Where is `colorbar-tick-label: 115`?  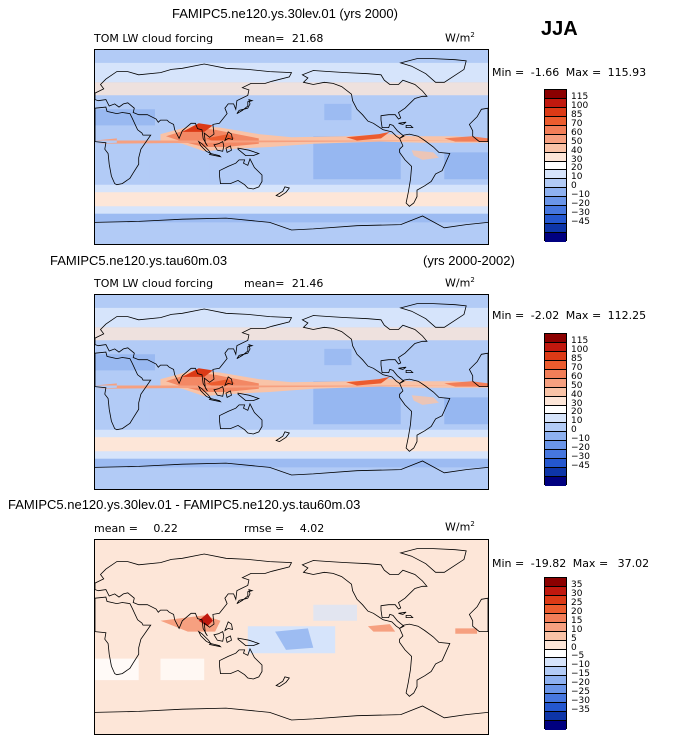 colorbar-tick-label: 115 is located at coordinates (580, 340).